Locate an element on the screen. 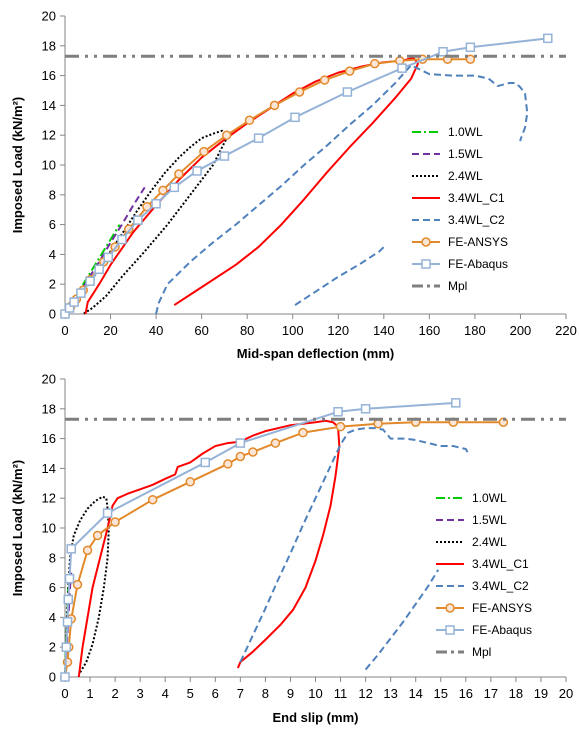 The image size is (579, 729). legend-label: 2.4WL is located at coordinates (489, 542).